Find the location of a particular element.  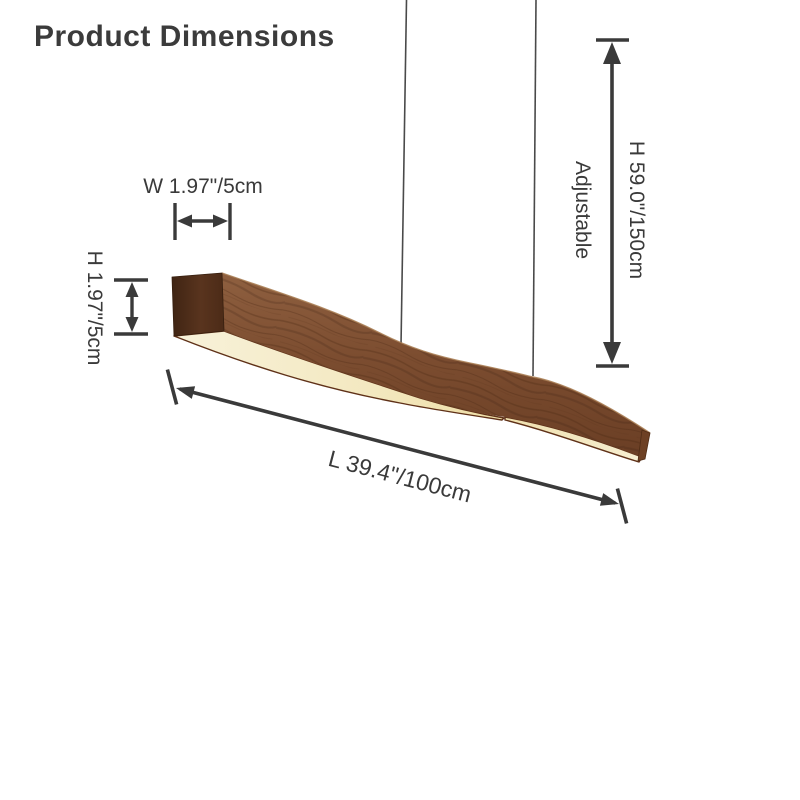

suspension-cable-right is located at coordinates (534, 188).